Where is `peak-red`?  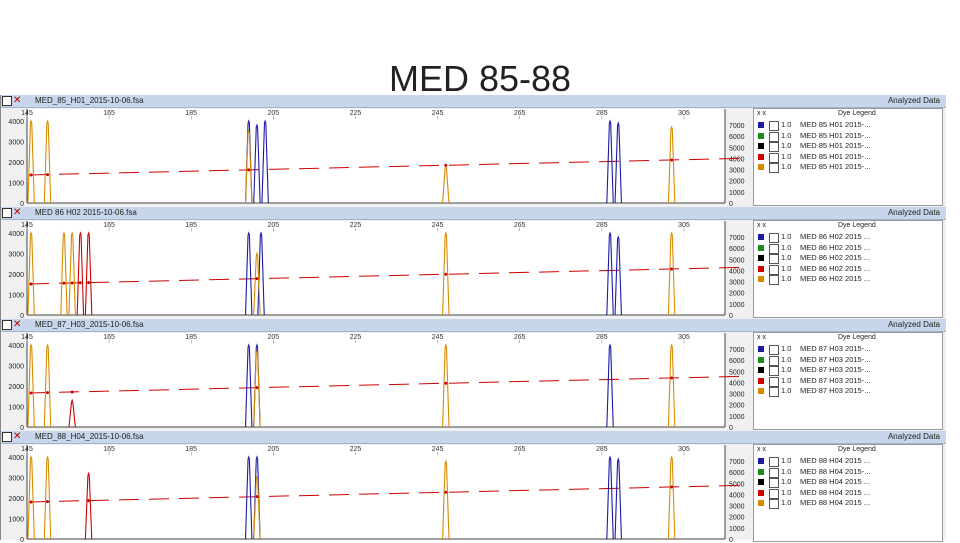
peak-red is located at coordinates (80, 273).